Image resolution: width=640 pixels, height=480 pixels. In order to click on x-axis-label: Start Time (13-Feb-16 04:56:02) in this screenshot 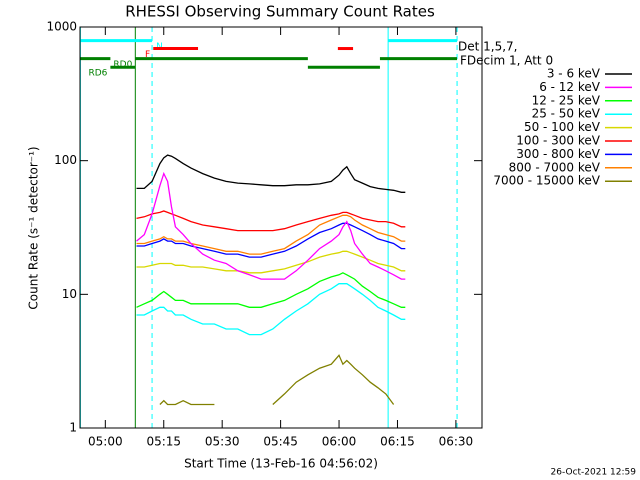, I will do `click(281, 464)`.